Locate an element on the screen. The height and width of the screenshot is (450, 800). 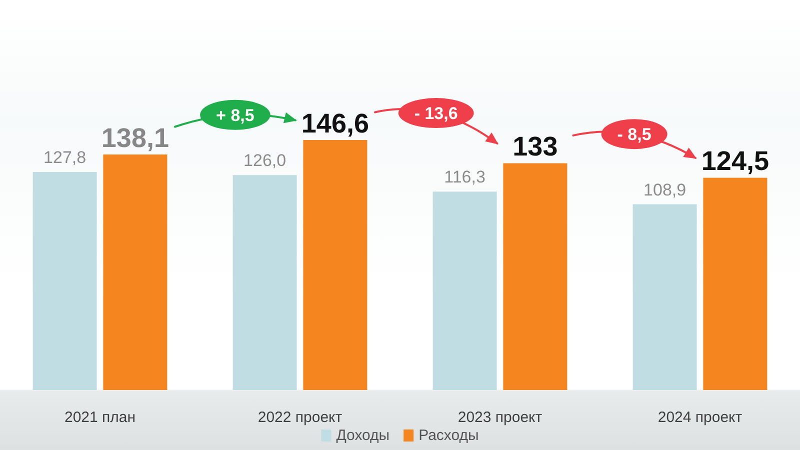
data-label: 146,6 is located at coordinates (335, 123).